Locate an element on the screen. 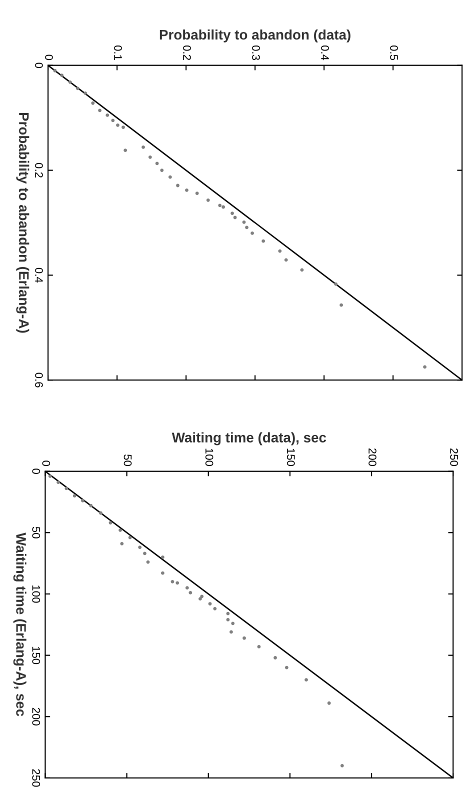  x-tick-label: 0.1 is located at coordinates (118, 52).